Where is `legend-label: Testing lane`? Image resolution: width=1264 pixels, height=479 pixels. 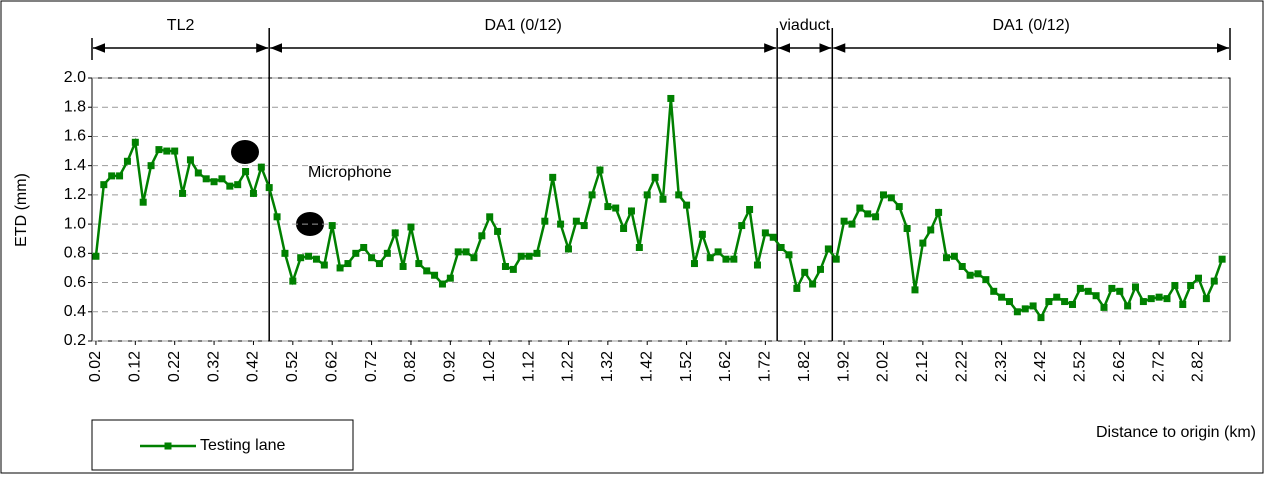 legend-label: Testing lane is located at coordinates (242, 445).